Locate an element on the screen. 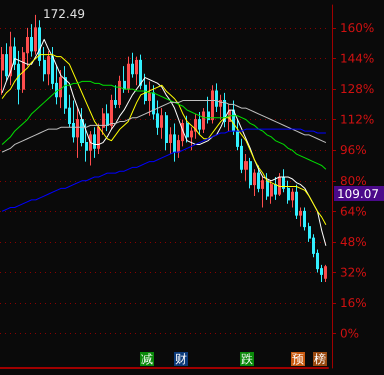  annotation: 跌 is located at coordinates (247, 359).